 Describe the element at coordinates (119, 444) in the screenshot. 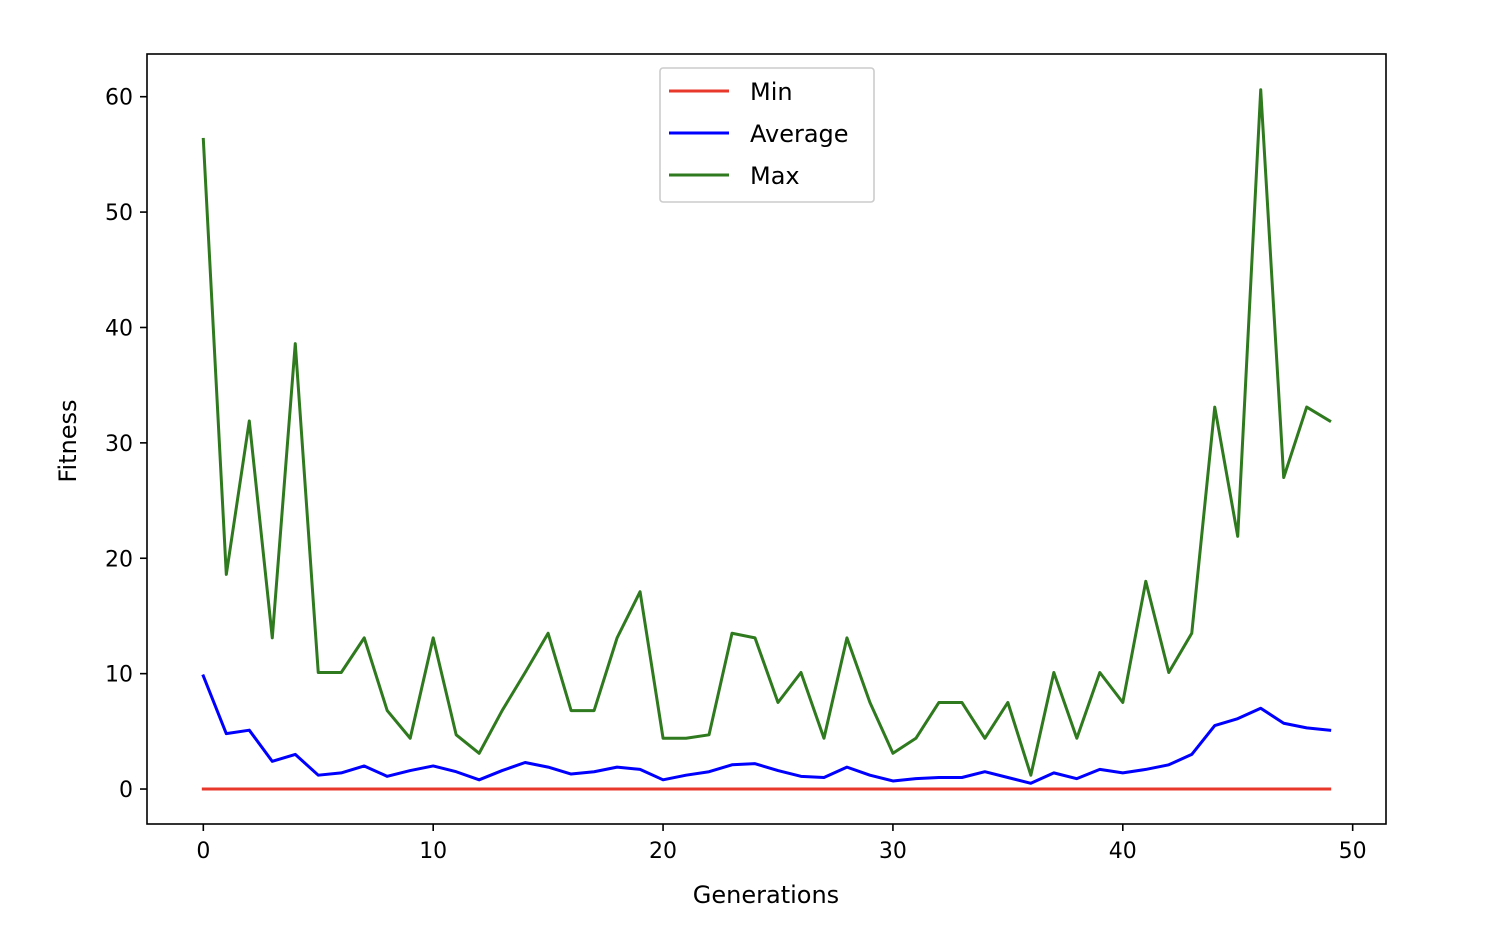

I see `y-tick-label: 30` at that location.